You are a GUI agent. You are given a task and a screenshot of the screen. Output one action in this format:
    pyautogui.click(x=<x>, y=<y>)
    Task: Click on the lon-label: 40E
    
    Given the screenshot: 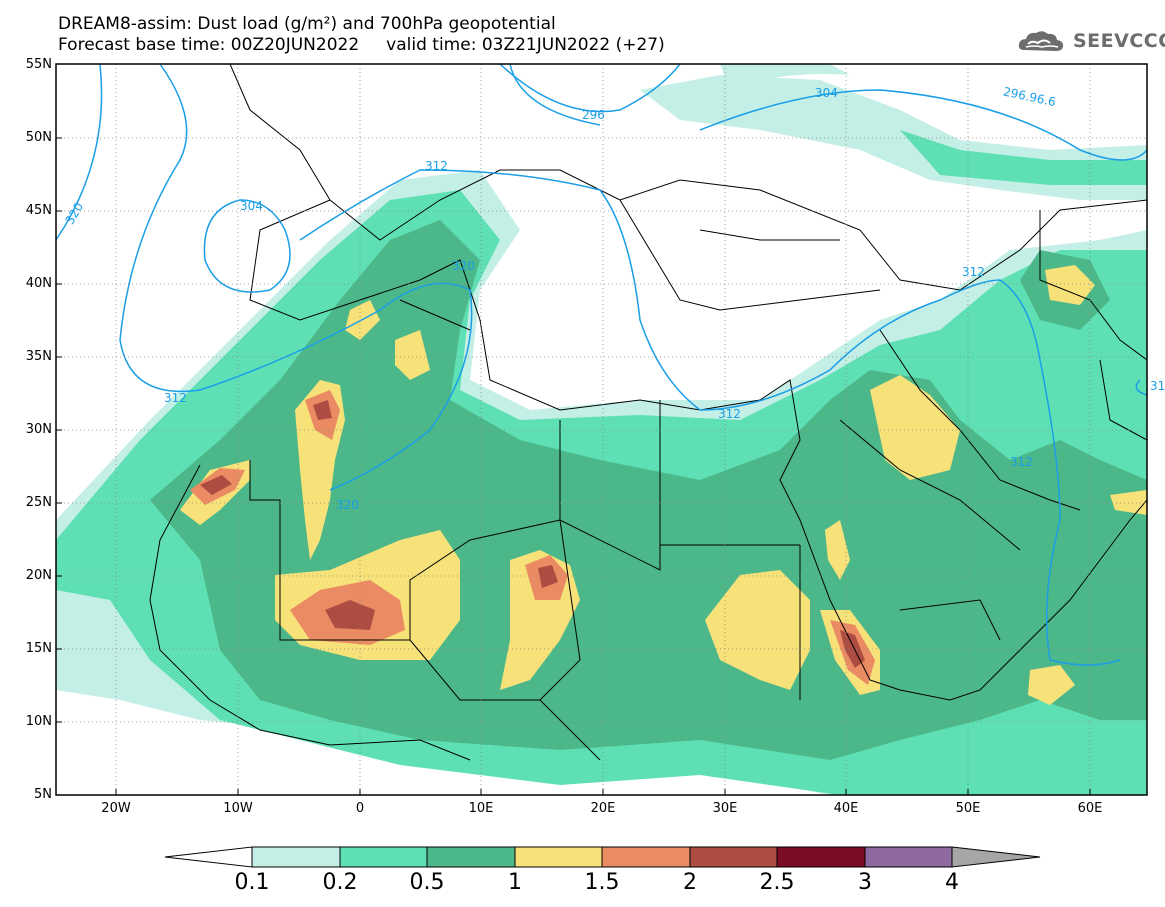 What is the action you would take?
    pyautogui.click(x=846, y=808)
    